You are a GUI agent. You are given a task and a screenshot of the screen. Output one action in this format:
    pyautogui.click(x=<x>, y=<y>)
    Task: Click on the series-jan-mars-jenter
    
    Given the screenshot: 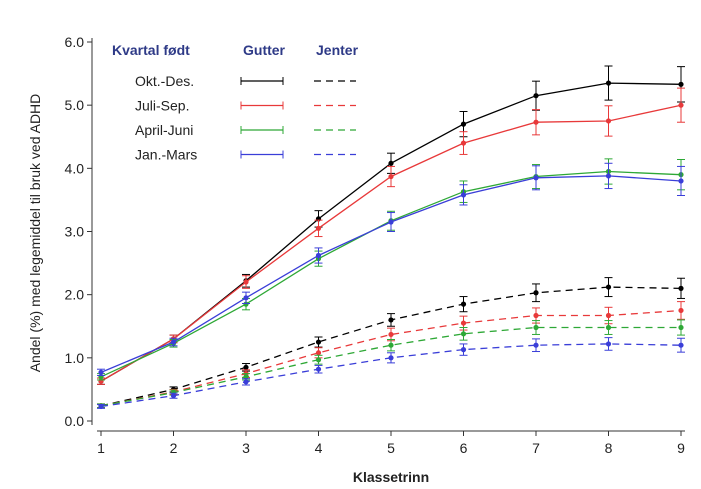 What is the action you would take?
    pyautogui.click(x=391, y=373)
    